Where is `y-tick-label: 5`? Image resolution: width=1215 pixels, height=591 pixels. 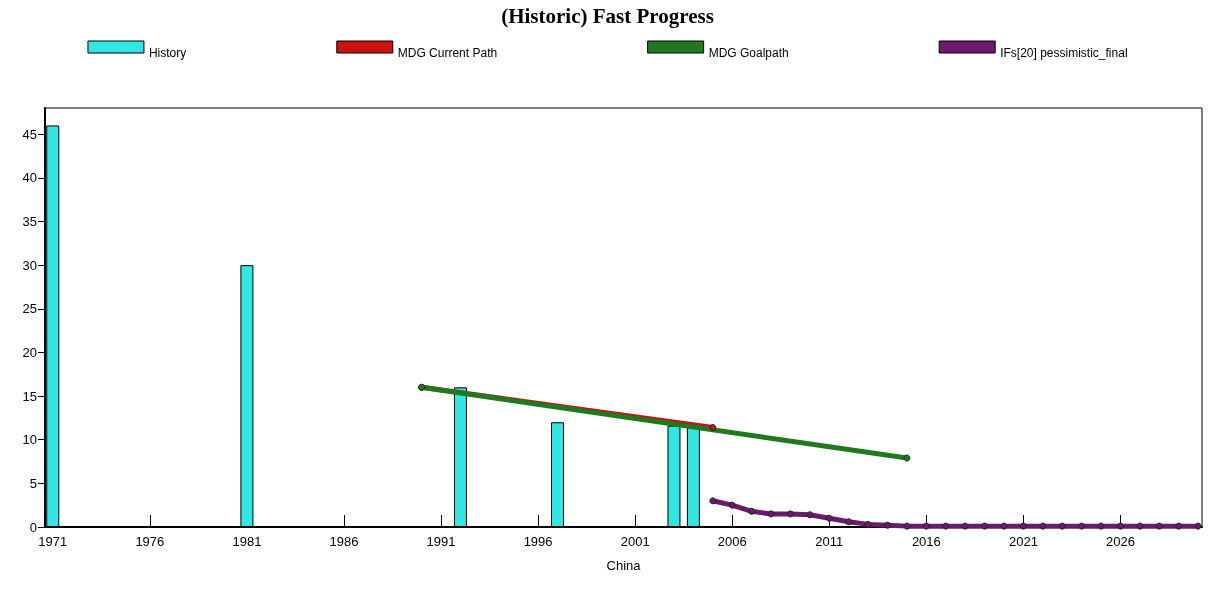 y-tick-label: 5 is located at coordinates (33, 483).